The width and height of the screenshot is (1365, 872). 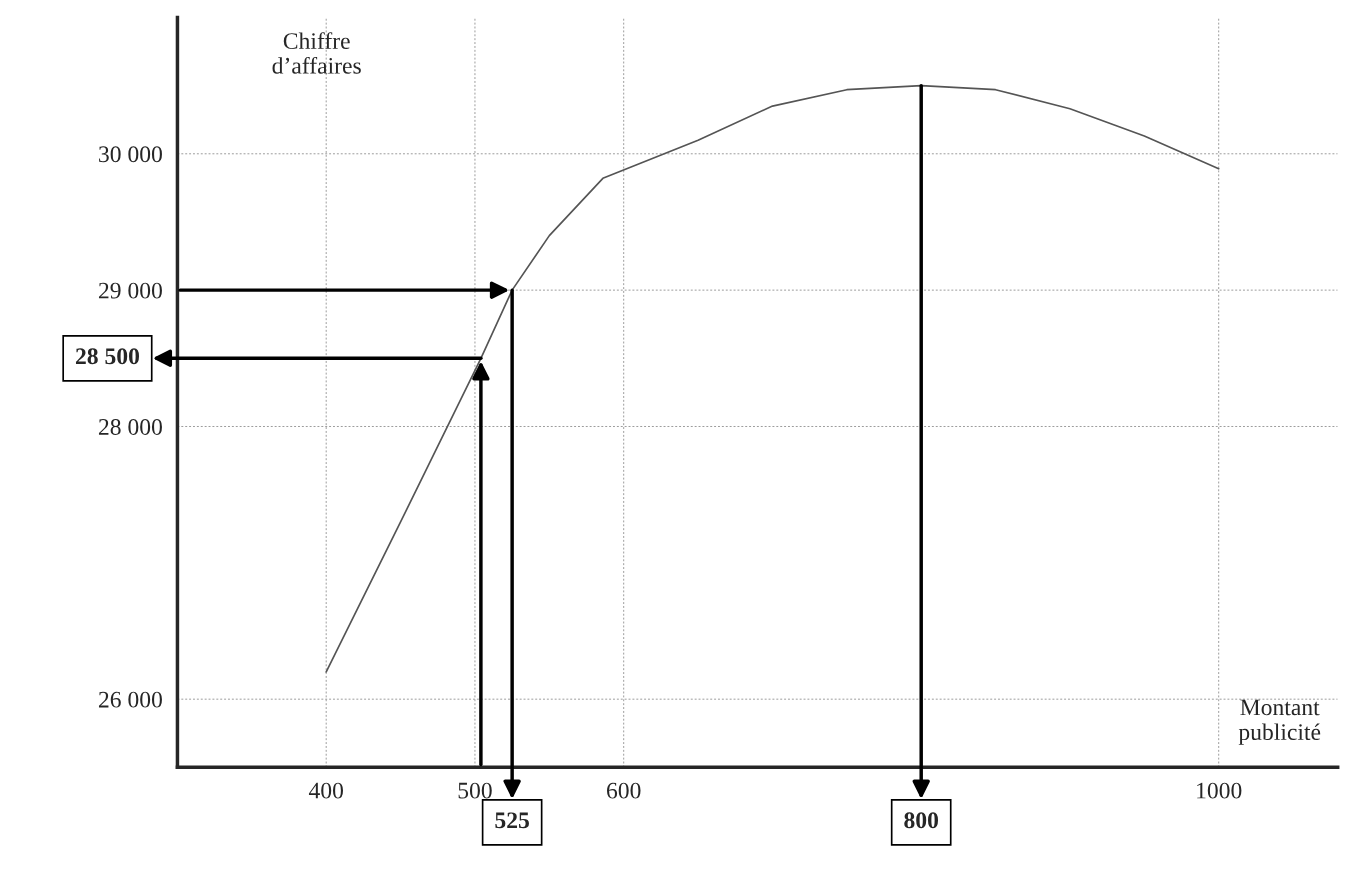 What do you see at coordinates (130, 426) in the screenshot?
I see `y-tick-label: 28 000` at bounding box center [130, 426].